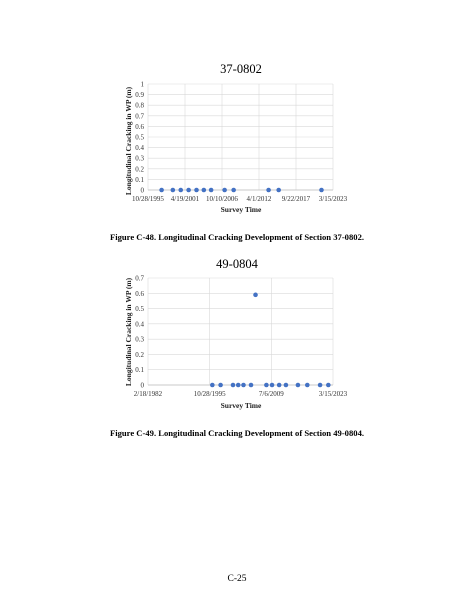  What do you see at coordinates (259, 199) in the screenshot?
I see `x-tick-label: 4/1/2012` at bounding box center [259, 199].